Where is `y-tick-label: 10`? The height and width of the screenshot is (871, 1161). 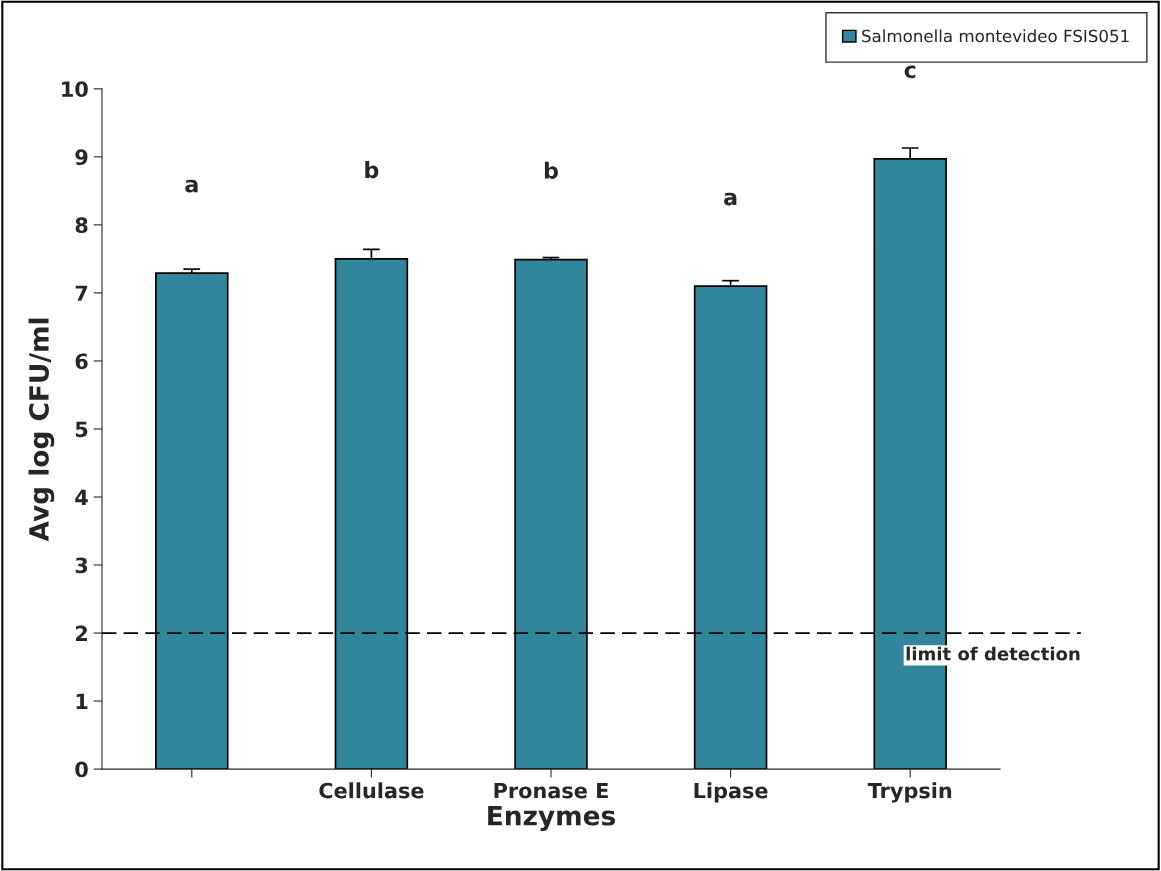
y-tick-label: 10 is located at coordinates (75, 89).